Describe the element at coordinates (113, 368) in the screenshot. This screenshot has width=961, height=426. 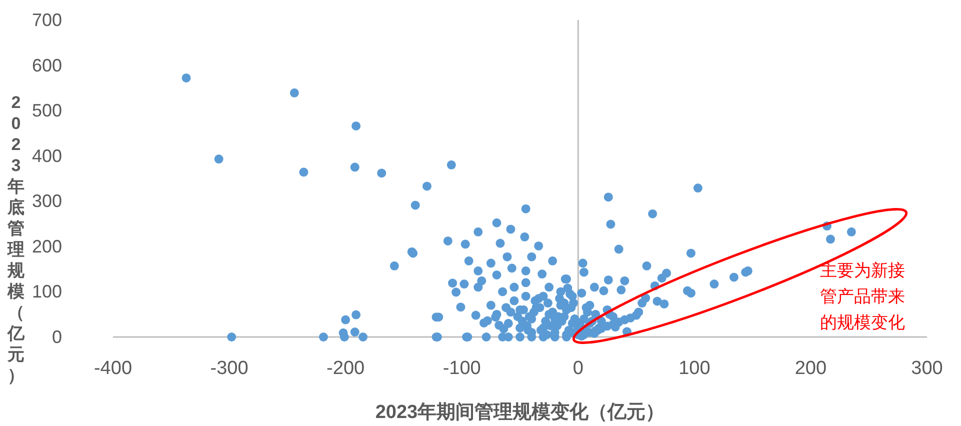
I see `x-tick-label: -400` at that location.